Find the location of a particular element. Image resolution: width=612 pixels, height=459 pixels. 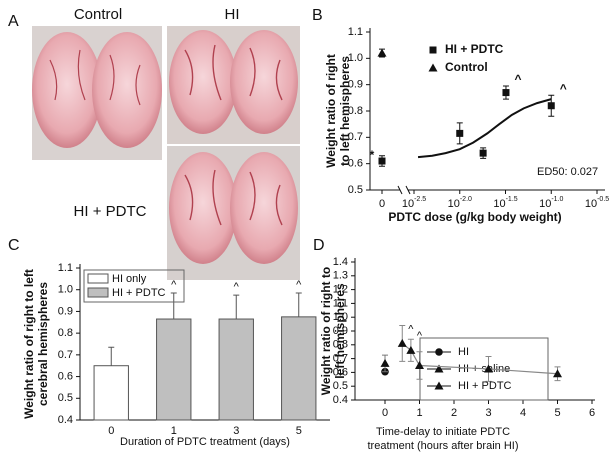

y-axis-label: Weight ratio of right to left is located at coordinates (29, 344).